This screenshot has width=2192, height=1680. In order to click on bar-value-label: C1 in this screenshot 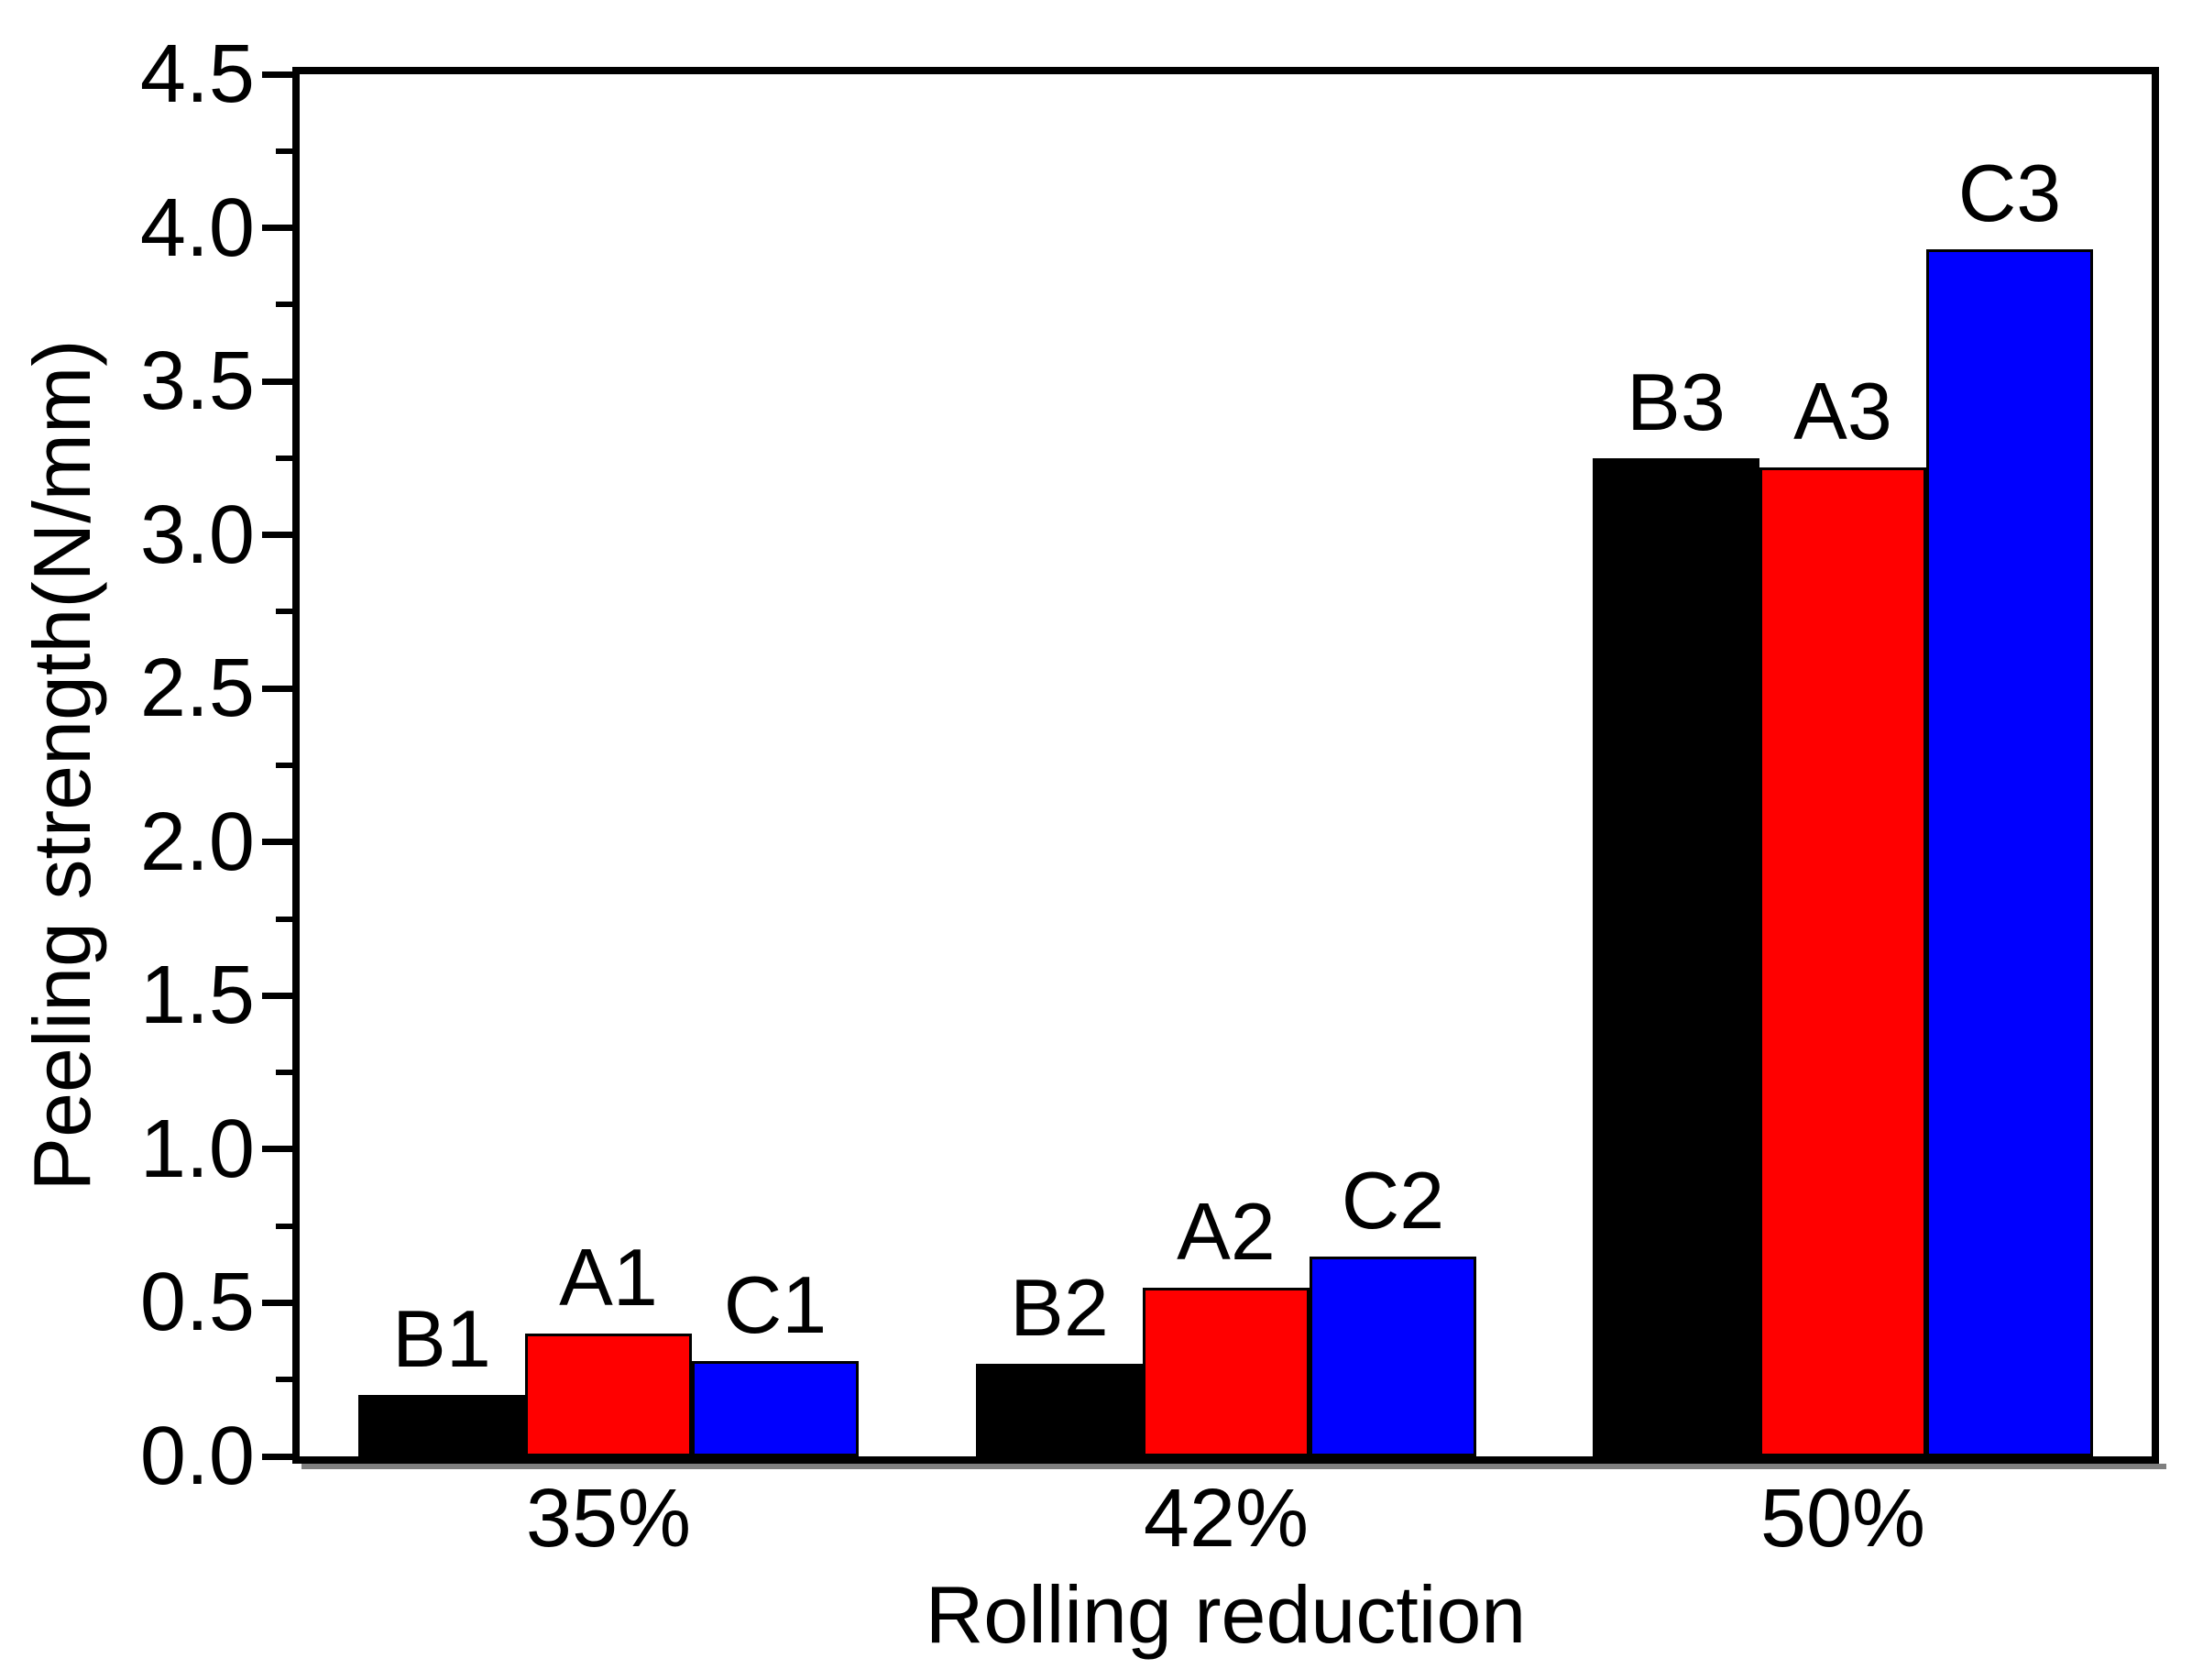, I will do `click(775, 1304)`.